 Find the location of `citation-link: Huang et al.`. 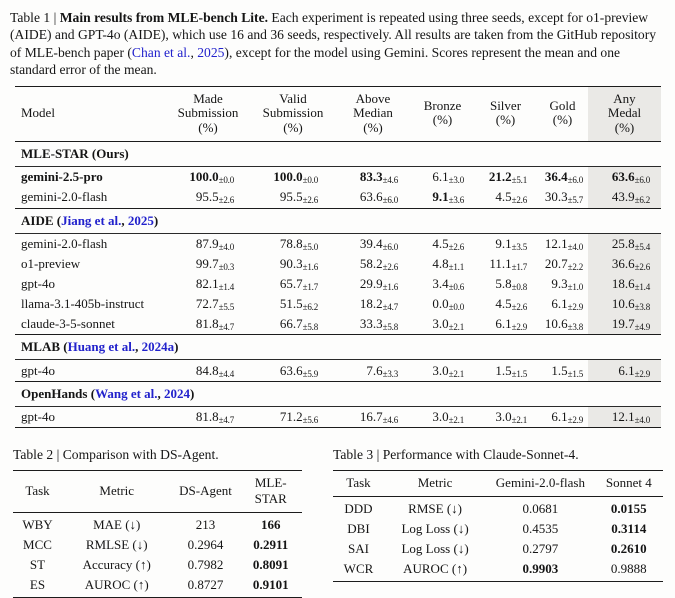

citation-link: Huang et al. is located at coordinates (101, 347).